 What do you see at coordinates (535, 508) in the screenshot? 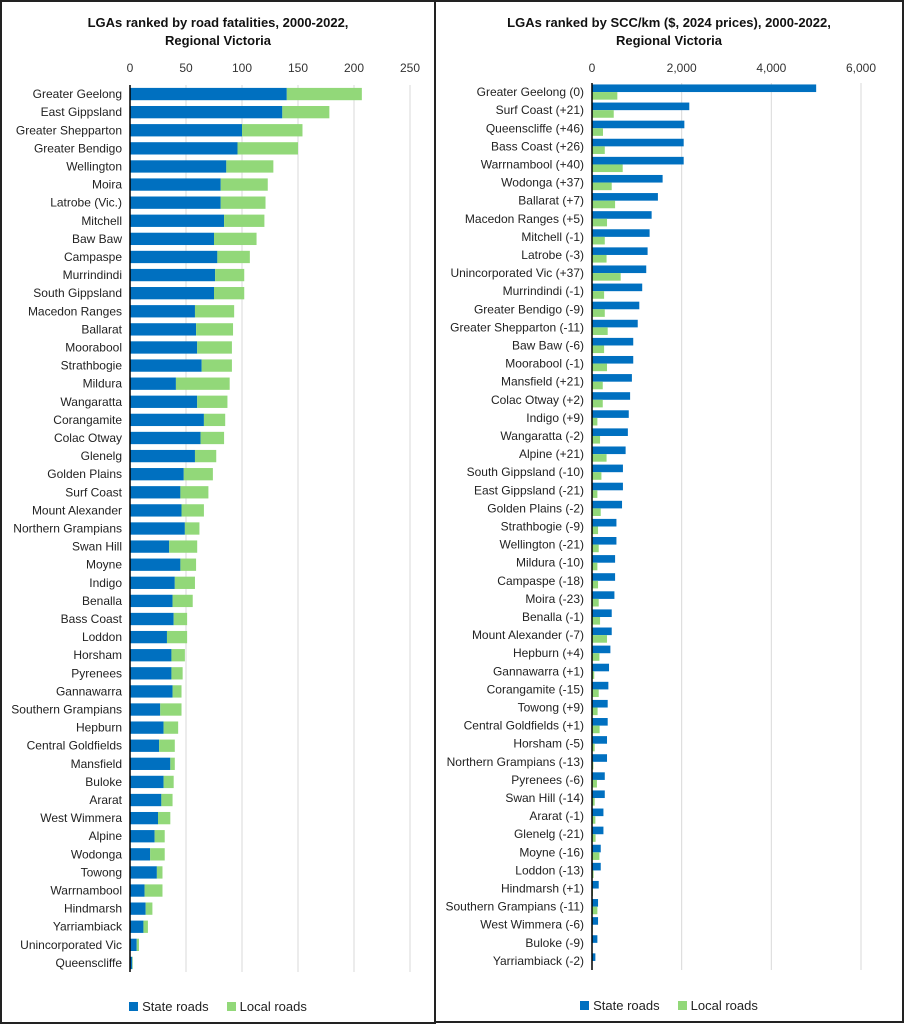
I see `category-label: Golden Plains (-2)` at bounding box center [535, 508].